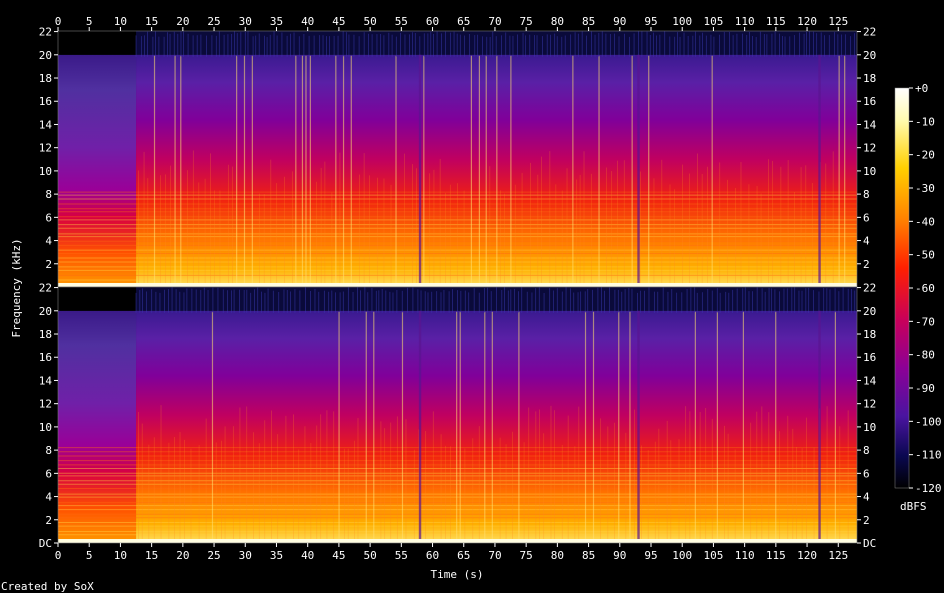 The height and width of the screenshot is (593, 944). Describe the element at coordinates (807, 555) in the screenshot. I see `x-tick-label-bottom: 120` at that location.